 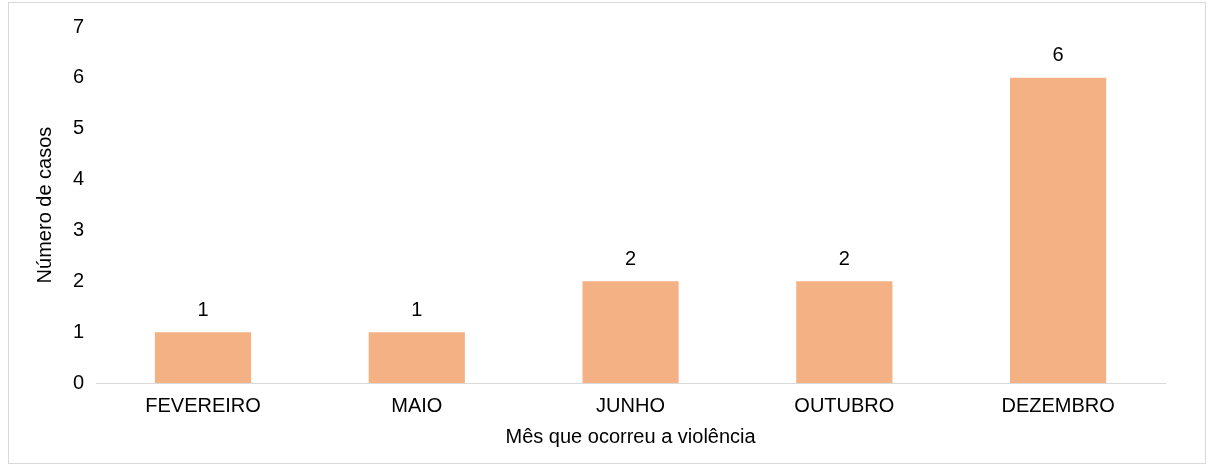 I want to click on y-tick-label: 1, so click(x=79, y=330).